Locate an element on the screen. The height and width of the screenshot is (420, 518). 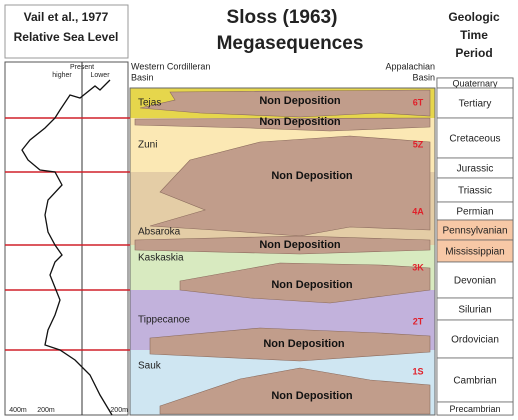
sequence-code: 5Z is located at coordinates (418, 144).